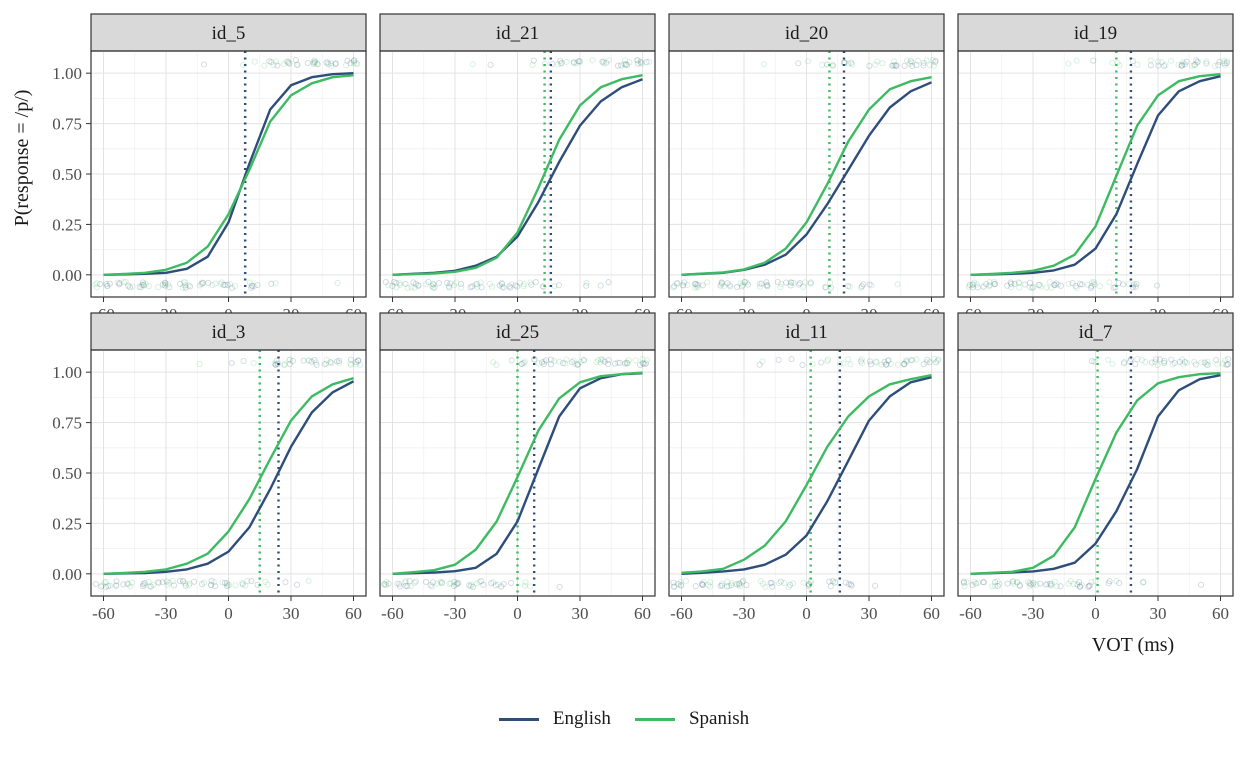 The height and width of the screenshot is (768, 1248). What do you see at coordinates (806, 176) in the screenshot?
I see `series-line-spanish` at bounding box center [806, 176].